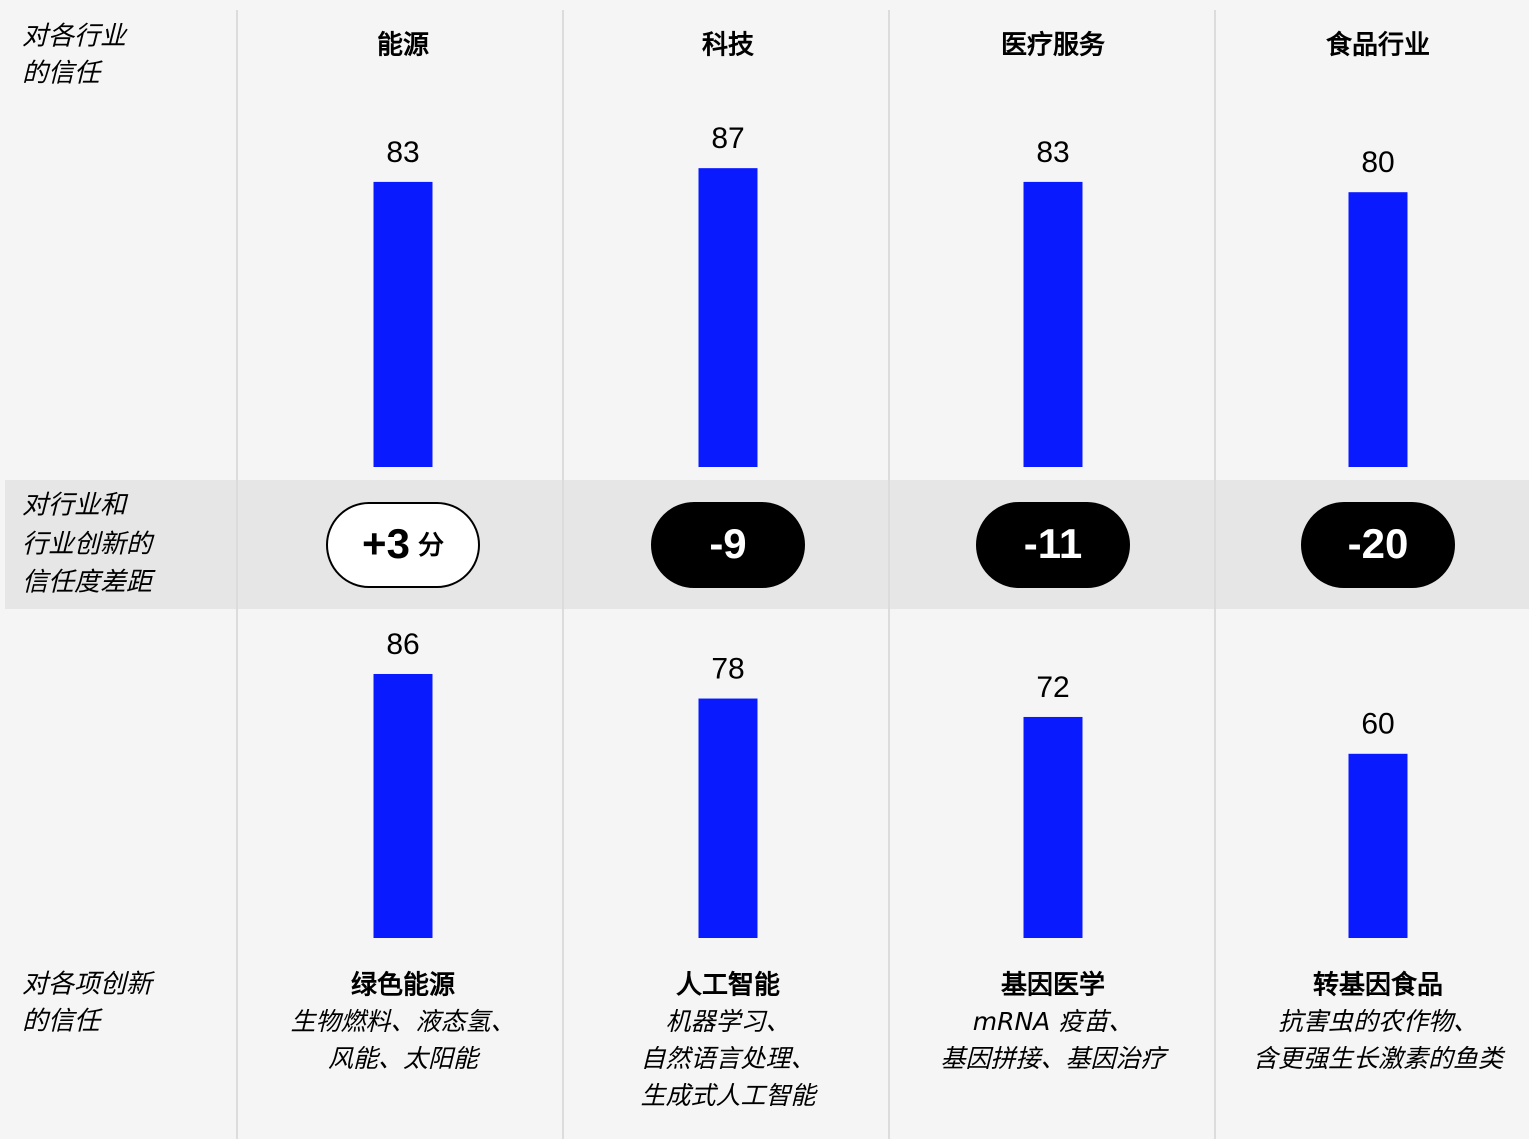 This screenshot has height=1139, width=1529. Describe the element at coordinates (1054, 1058) in the screenshot. I see `innovation-examples: 基因拼接、基因治疗` at that location.